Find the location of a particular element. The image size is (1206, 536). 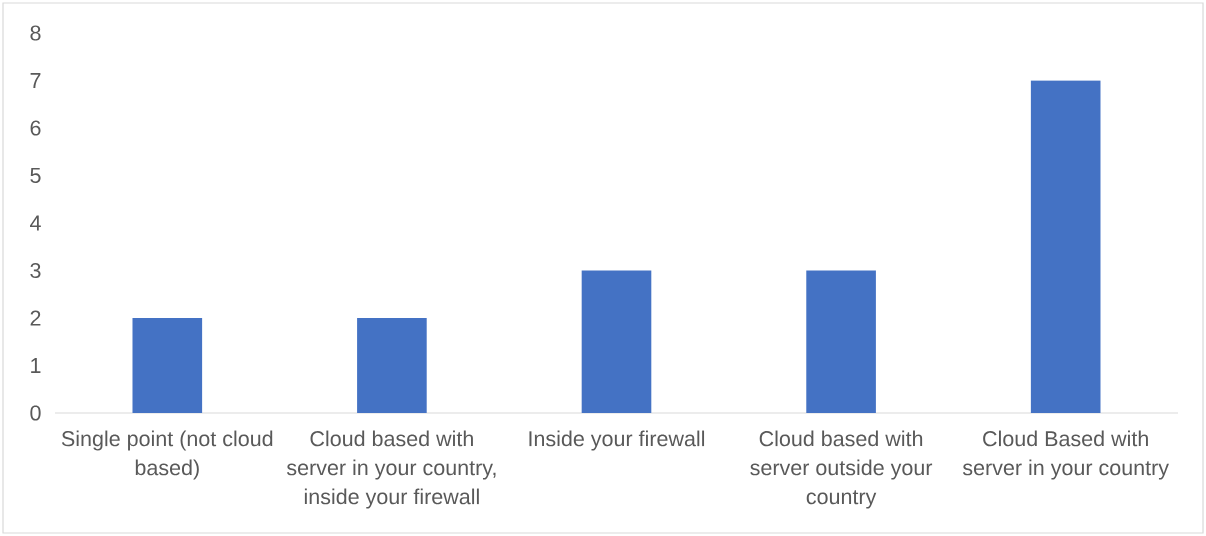

y-tick-label: 3 is located at coordinates (35, 270).